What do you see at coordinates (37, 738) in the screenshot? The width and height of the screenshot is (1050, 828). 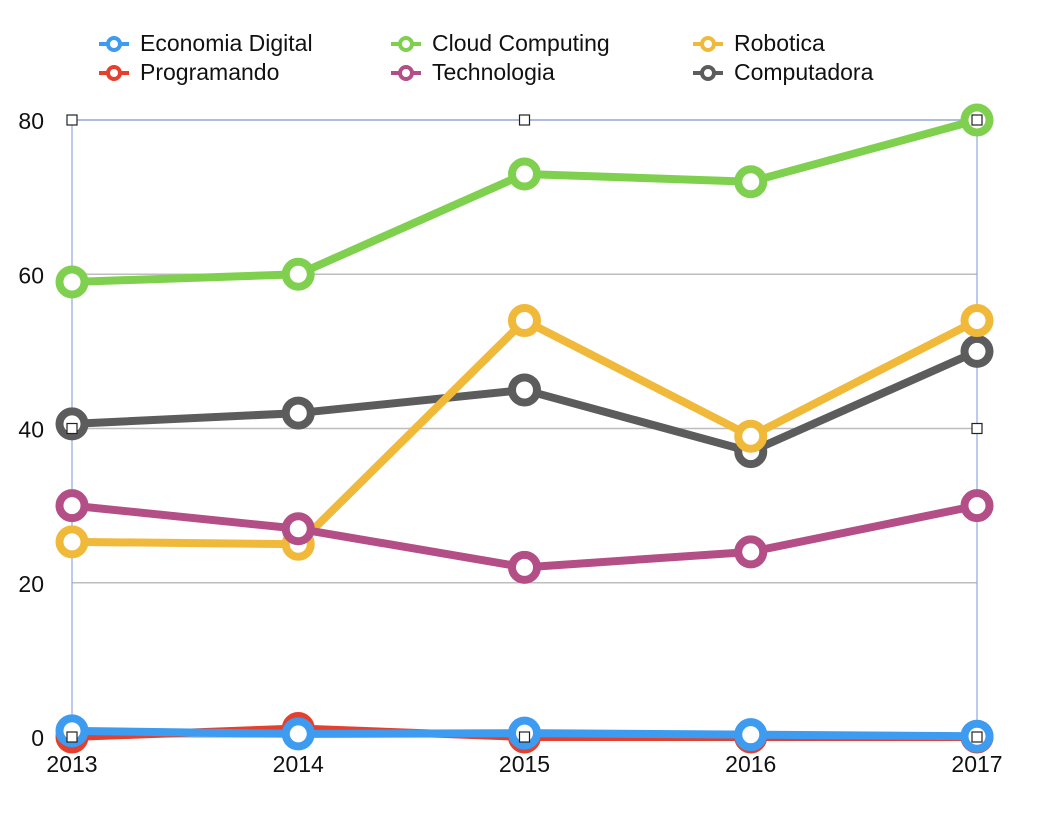 I see `y-tick-label: 0` at bounding box center [37, 738].